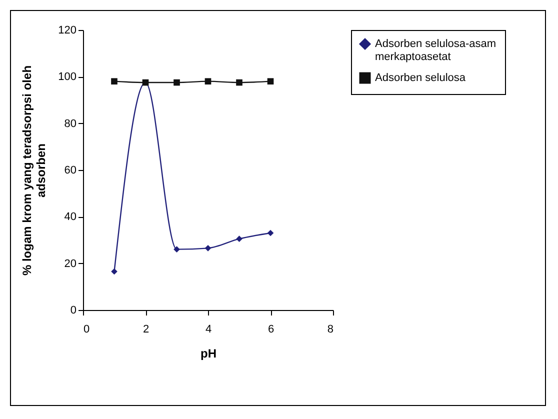 The image size is (558, 419). What do you see at coordinates (70, 124) in the screenshot?
I see `y-tick-label: 80` at bounding box center [70, 124].